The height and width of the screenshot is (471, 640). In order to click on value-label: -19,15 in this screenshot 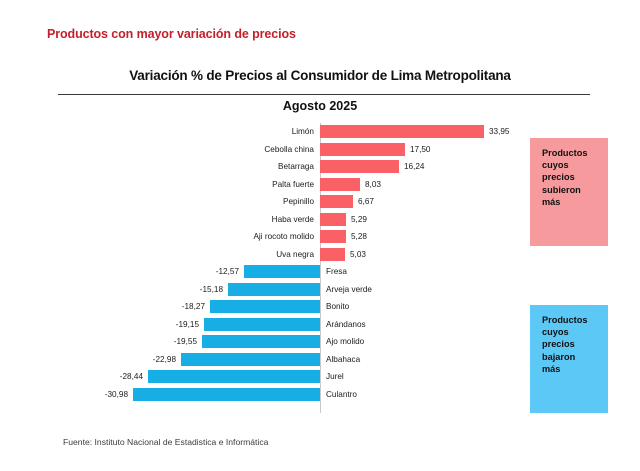, I will do `click(187, 324)`.